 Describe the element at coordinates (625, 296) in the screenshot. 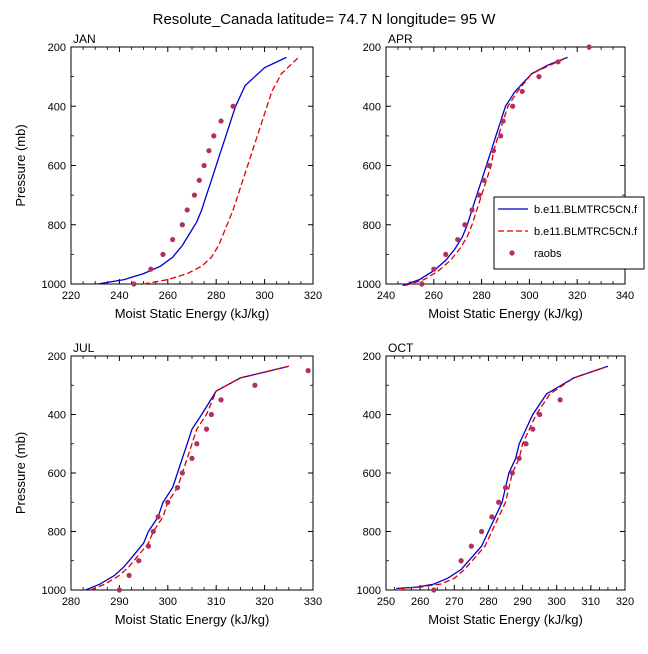

I see `x-tick-label: 340` at that location.